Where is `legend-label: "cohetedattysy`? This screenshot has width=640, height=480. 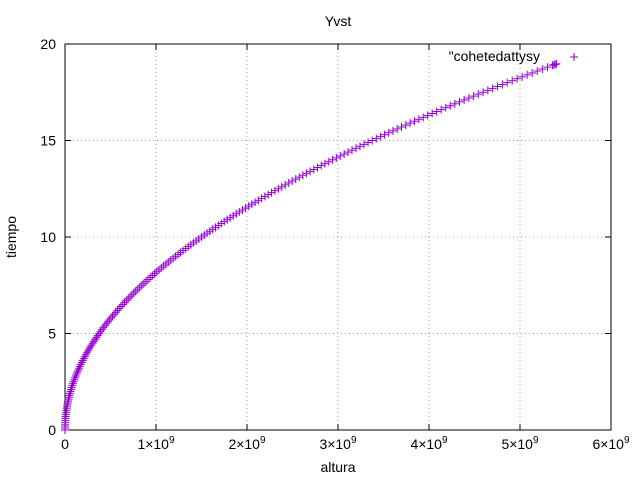
legend-label: "cohetedattysy is located at coordinates (494, 56).